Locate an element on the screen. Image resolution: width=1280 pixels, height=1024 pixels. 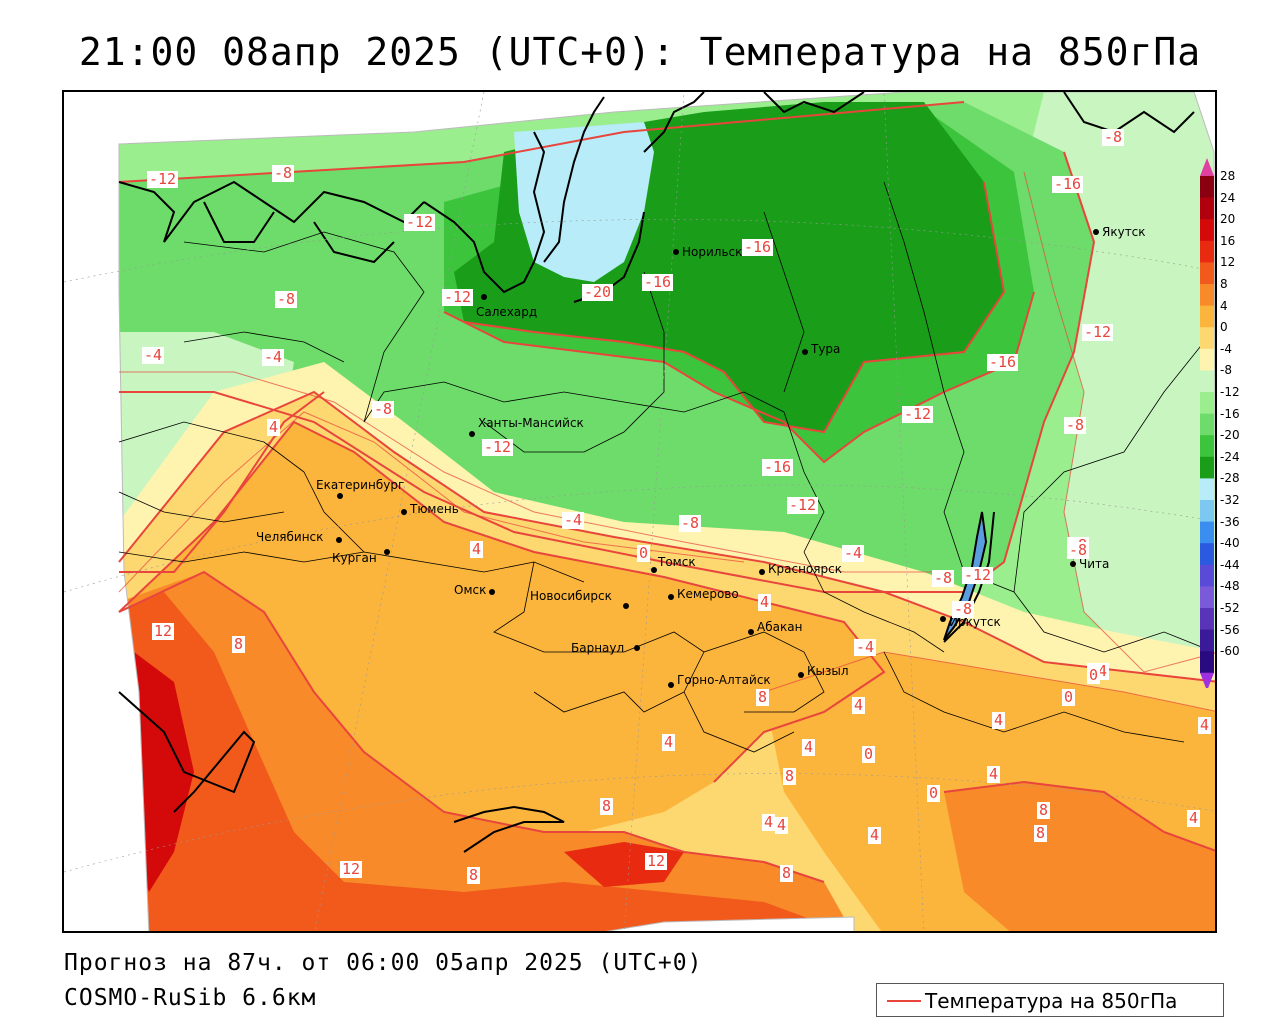
colorbar-tick-label: -40 is located at coordinates (1230, 543).